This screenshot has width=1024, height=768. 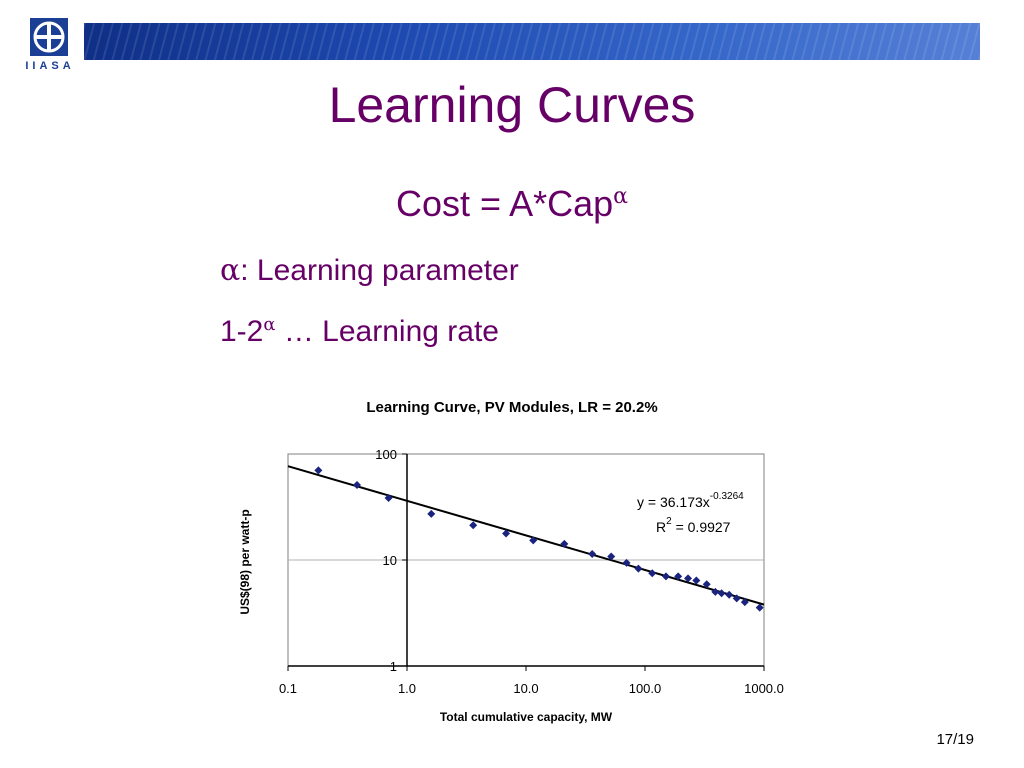 I want to click on x-axis-label: Total cumulative capacity, MW, so click(x=526, y=717).